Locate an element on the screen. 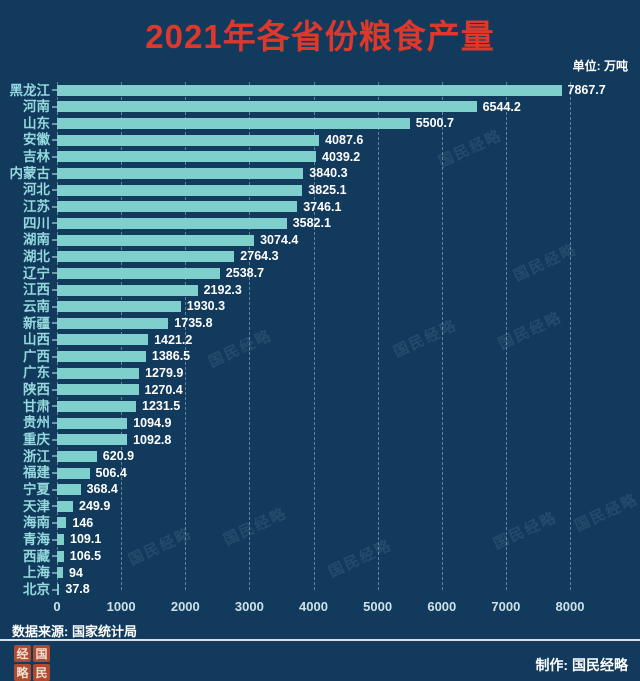 The height and width of the screenshot is (681, 640). province-label: 上海 is located at coordinates (36, 573).